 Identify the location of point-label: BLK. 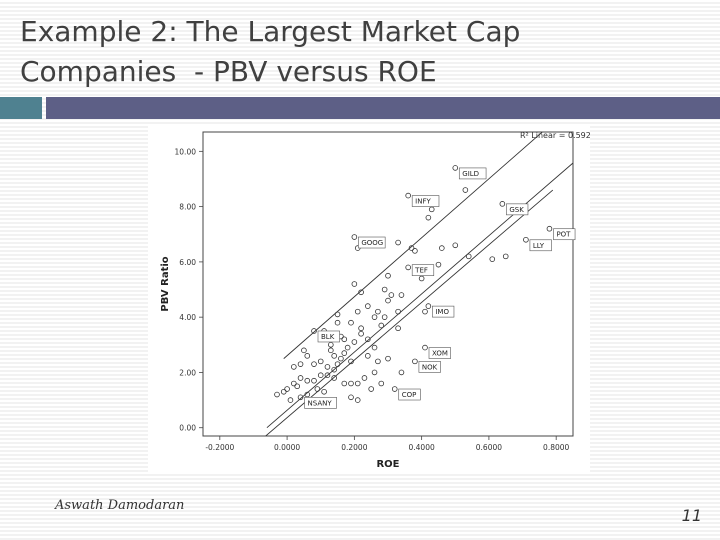
(328, 337).